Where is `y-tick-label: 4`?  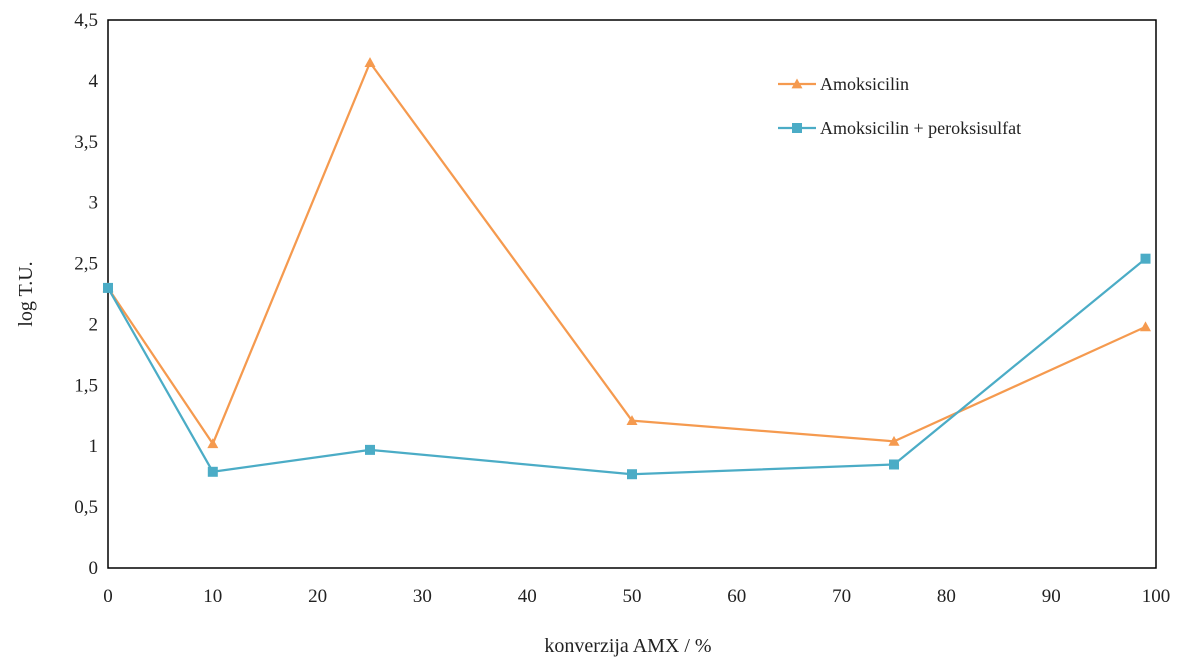 y-tick-label: 4 is located at coordinates (94, 81).